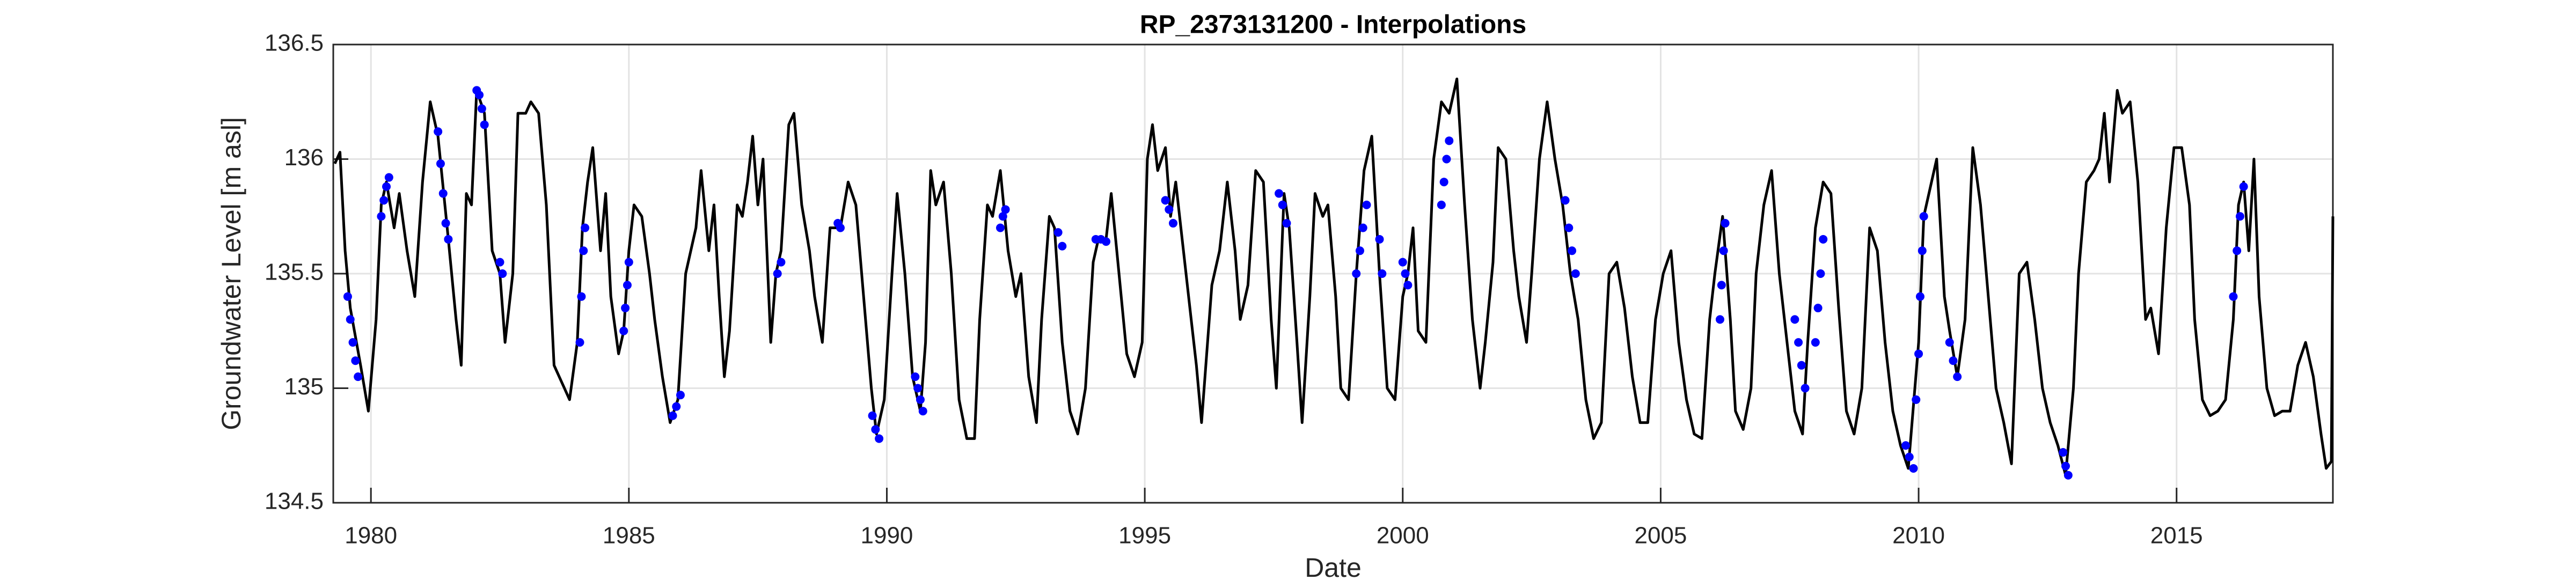  Describe the element at coordinates (294, 43) in the screenshot. I see `y-tick-label: 136.5` at that location.